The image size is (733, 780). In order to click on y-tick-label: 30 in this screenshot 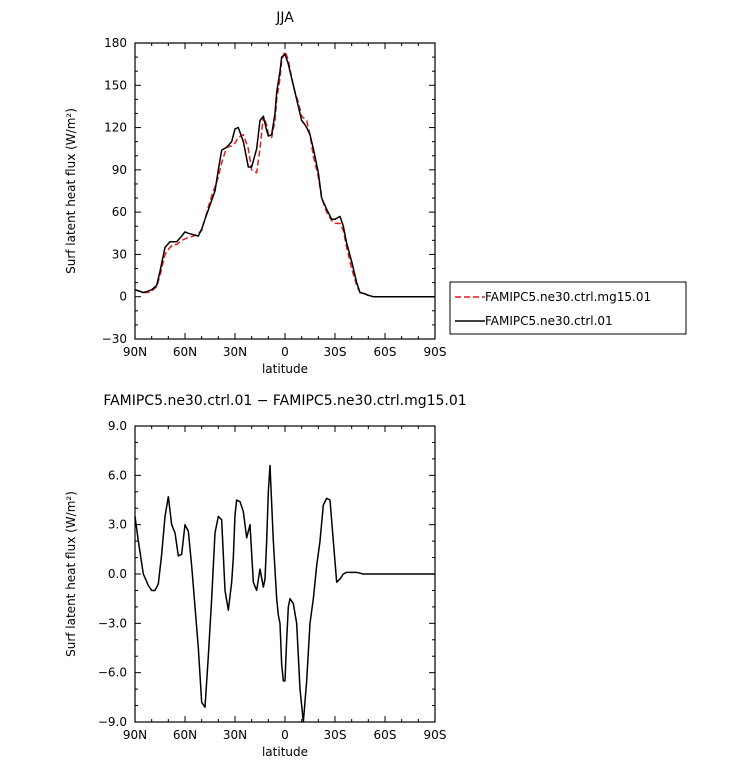, I will do `click(119, 254)`.